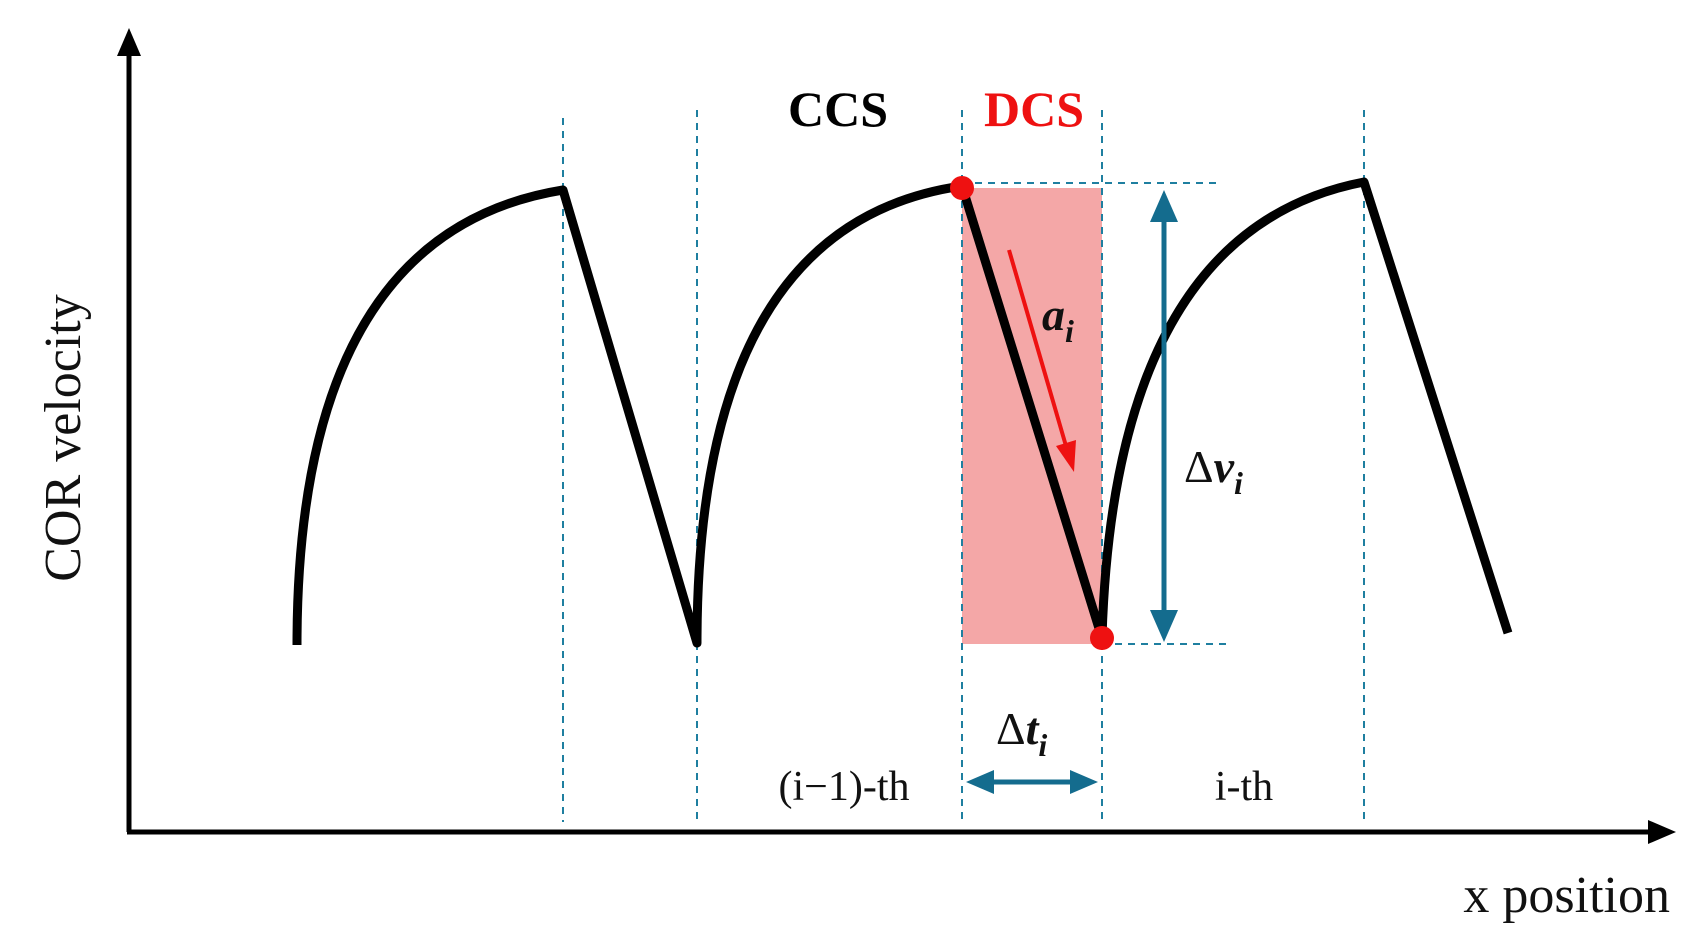 The image size is (1696, 939). What do you see at coordinates (838, 109) in the screenshot?
I see `ccs-label: CCS` at bounding box center [838, 109].